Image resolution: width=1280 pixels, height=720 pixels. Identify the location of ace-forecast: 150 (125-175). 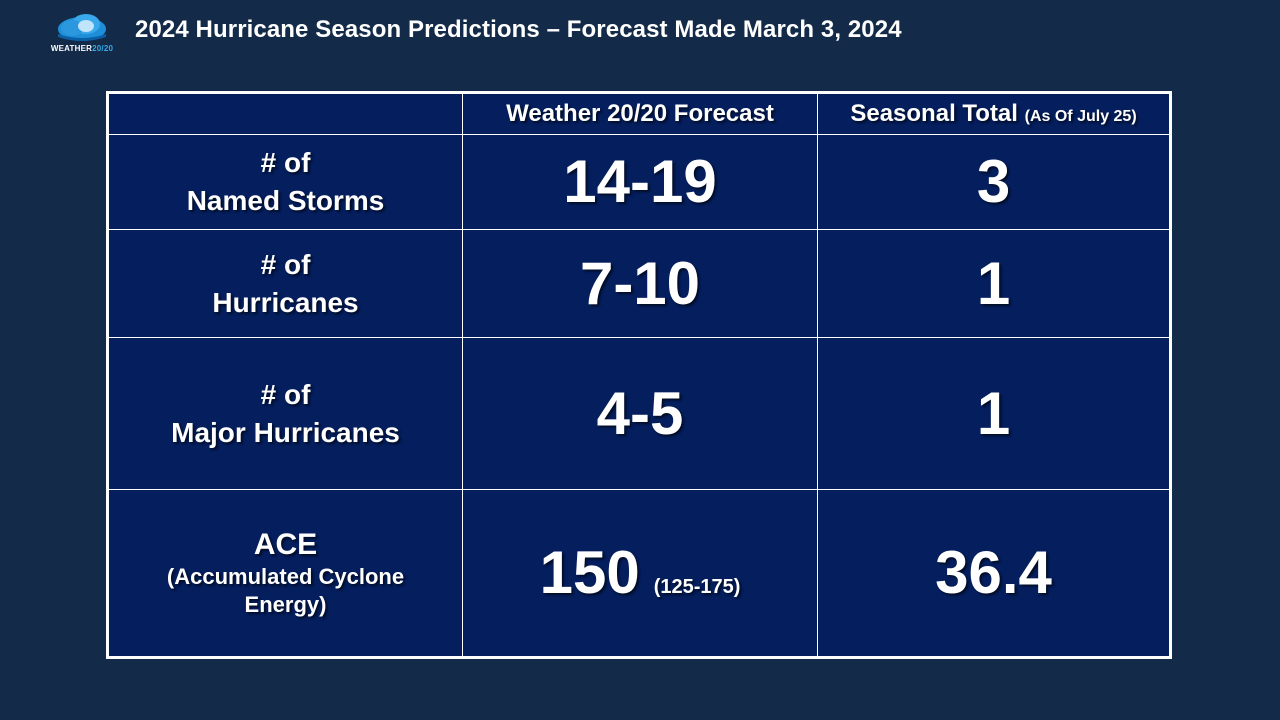
(640, 572).